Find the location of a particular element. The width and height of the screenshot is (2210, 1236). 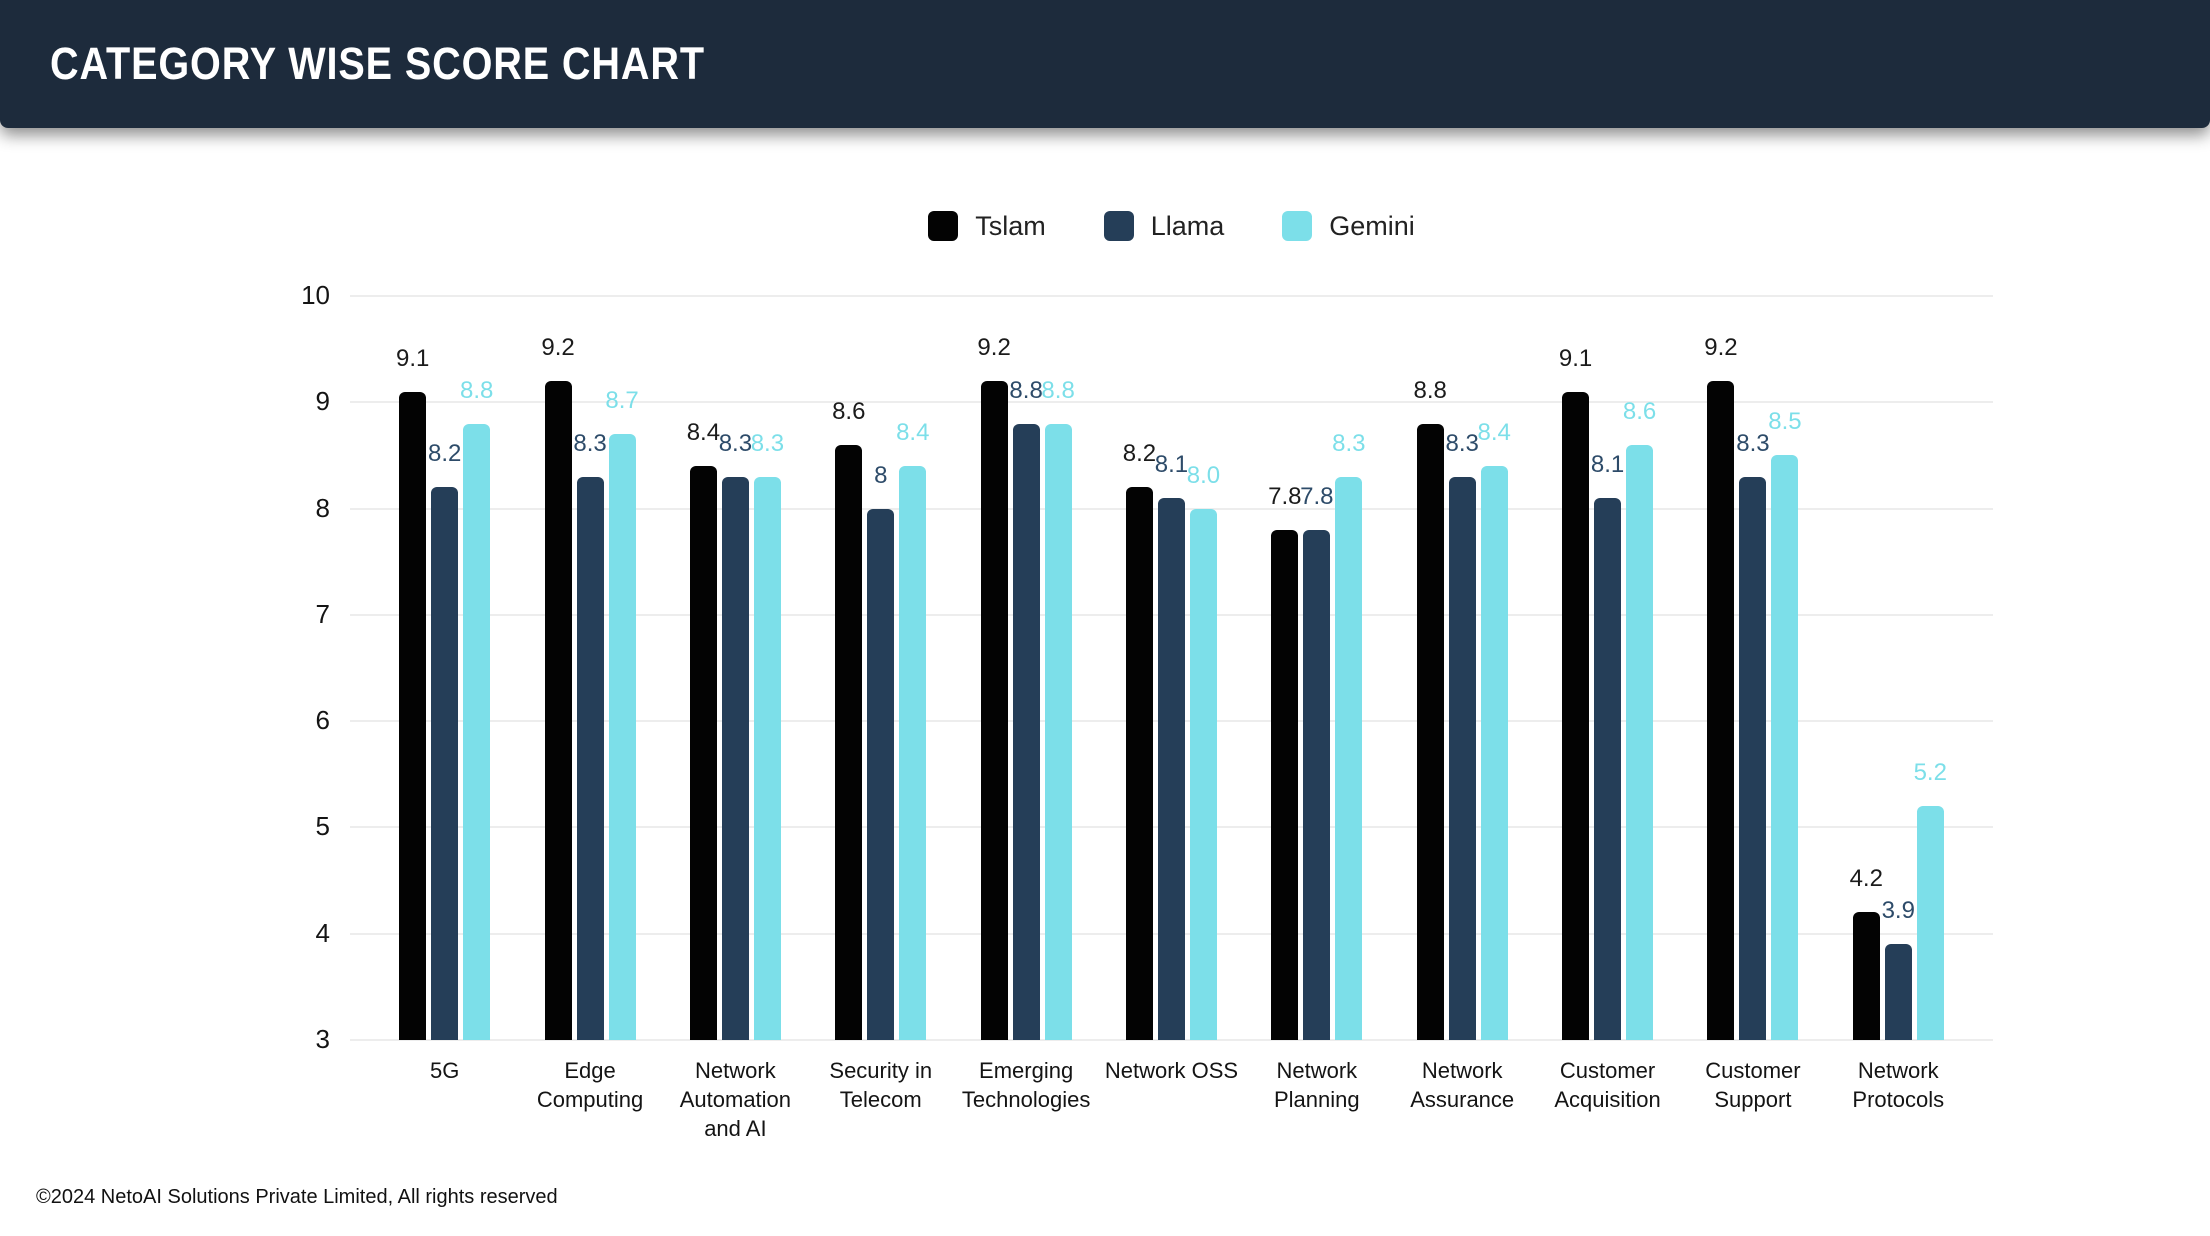

bar-value-label: 8.5 is located at coordinates (1785, 422).